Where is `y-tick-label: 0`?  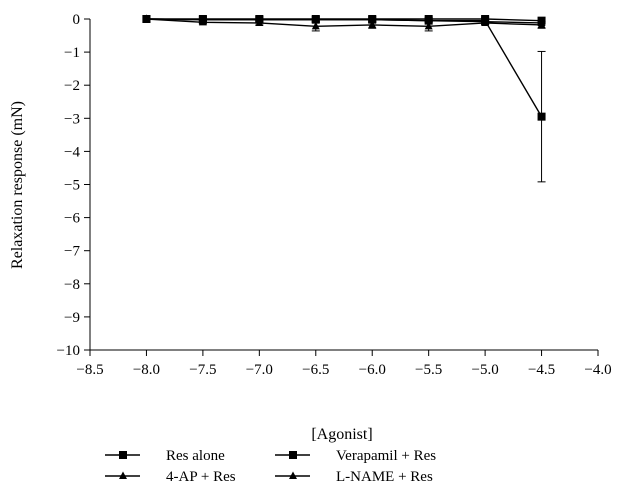 y-tick-label: 0 is located at coordinates (77, 20).